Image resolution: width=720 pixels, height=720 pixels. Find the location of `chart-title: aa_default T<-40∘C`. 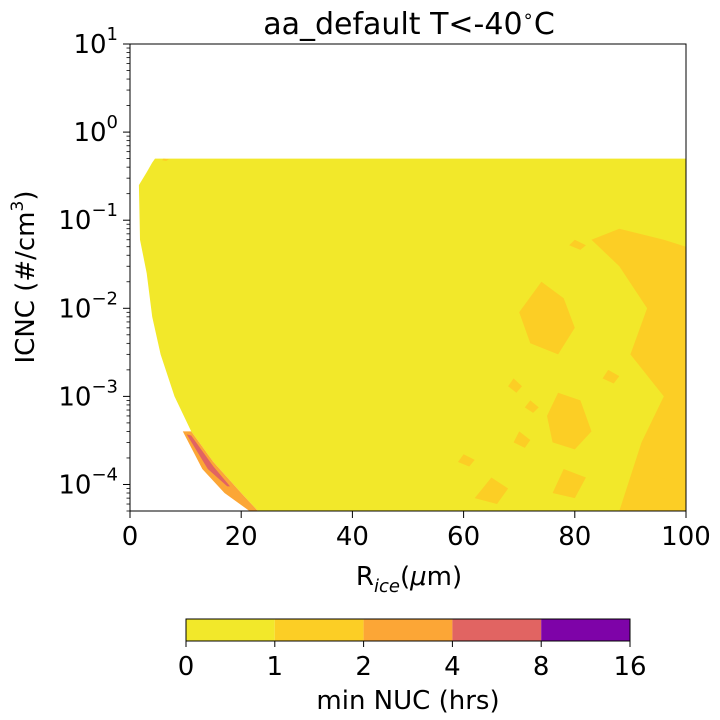

chart-title: aa_default T<-40∘C is located at coordinates (409, 24).